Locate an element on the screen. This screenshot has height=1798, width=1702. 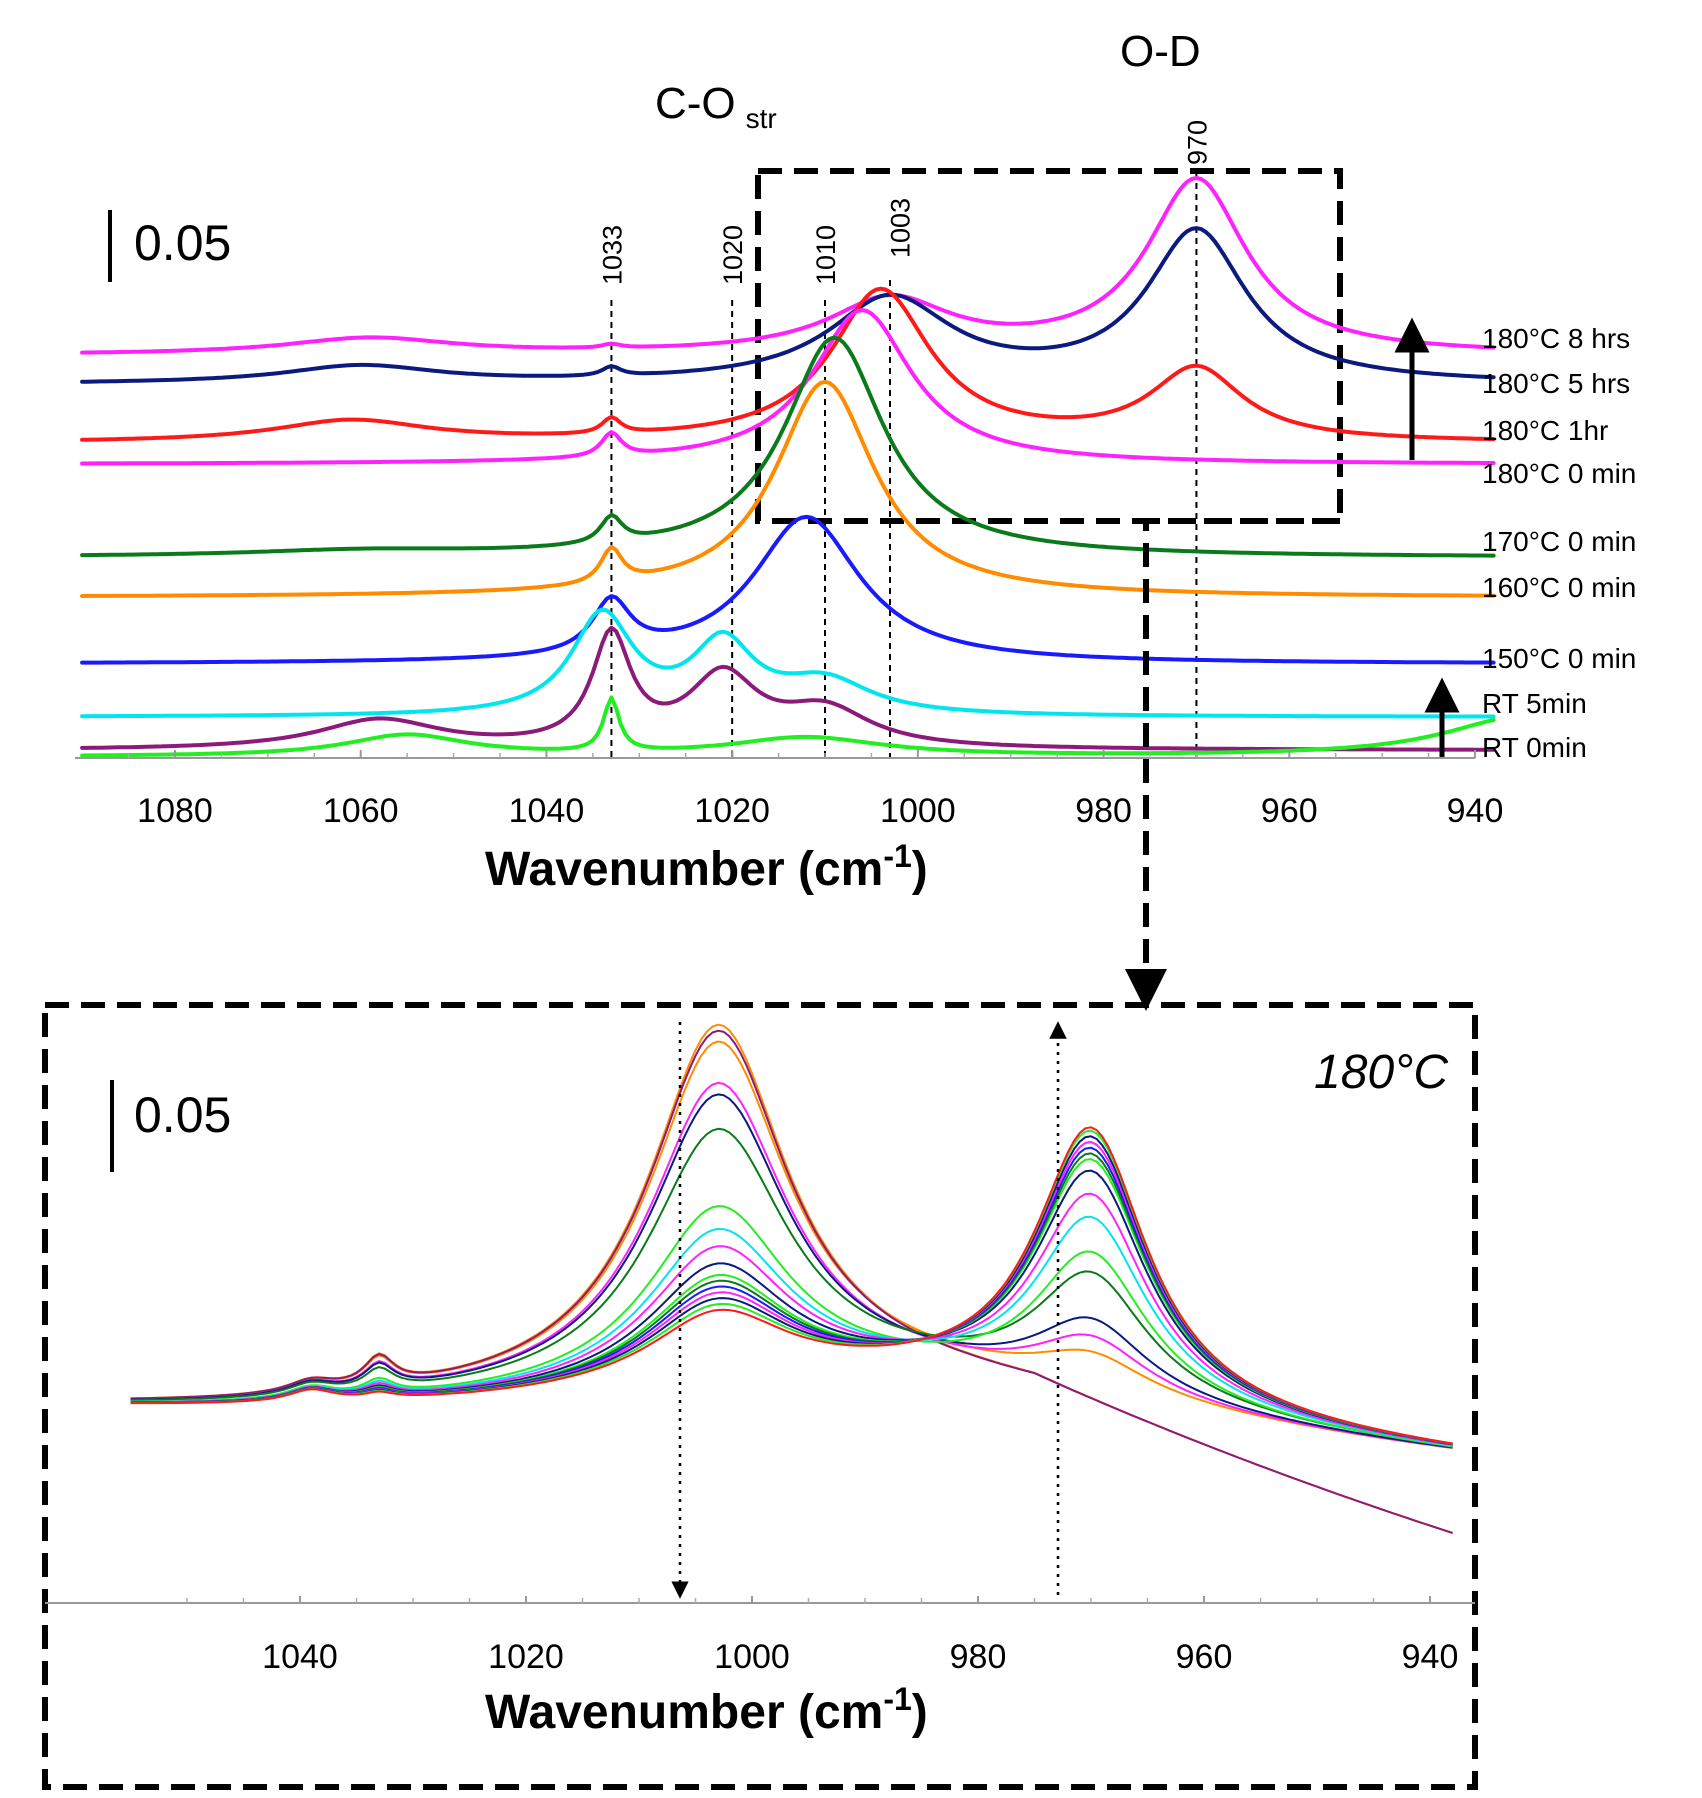
top-scale-bar-label: 0.05 is located at coordinates (182, 243).